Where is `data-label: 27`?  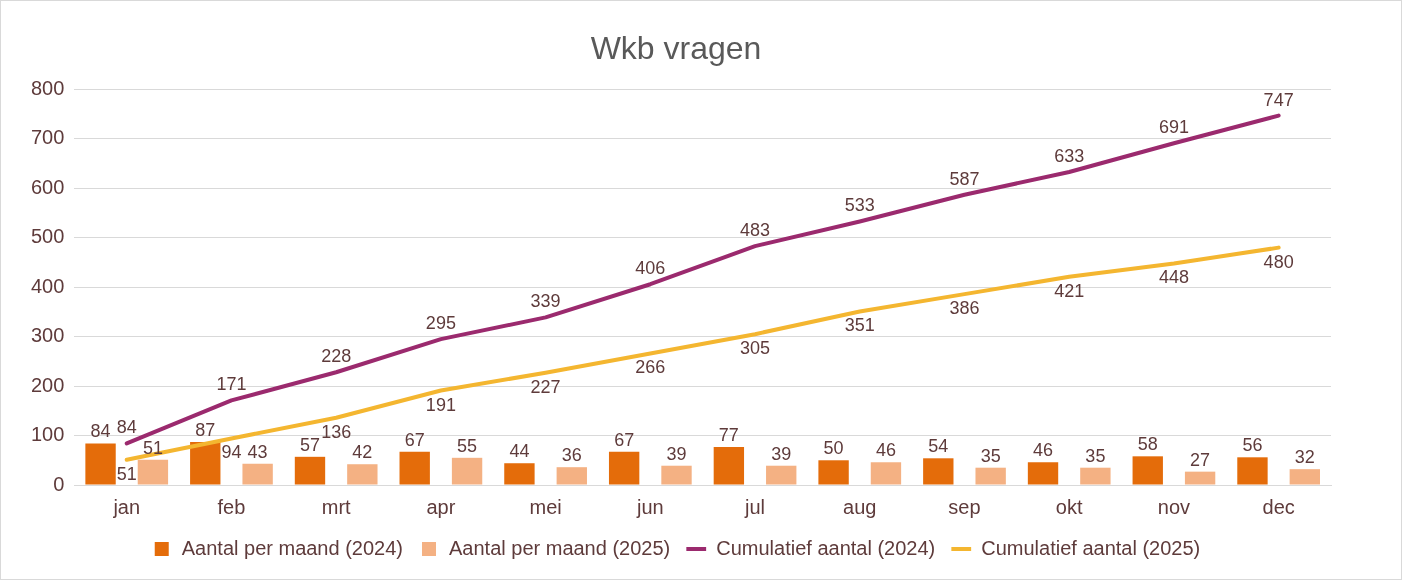
data-label: 27 is located at coordinates (1200, 459).